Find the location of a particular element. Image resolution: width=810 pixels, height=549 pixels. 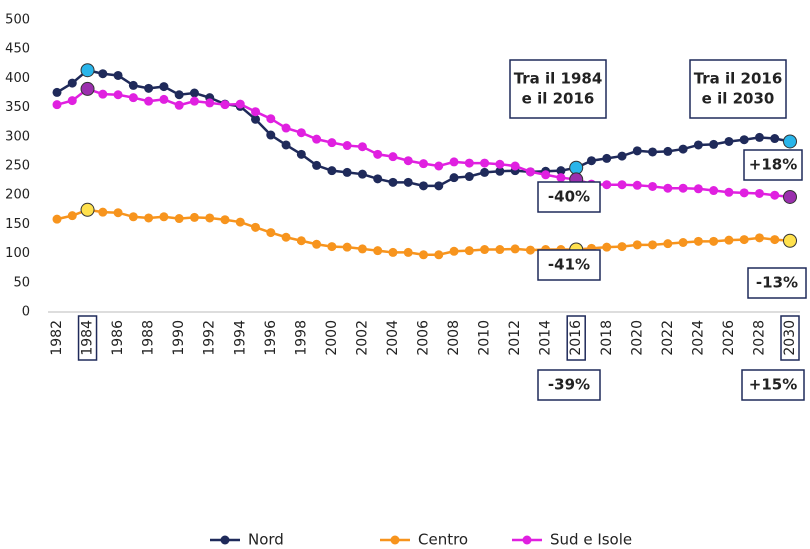

y-tick-label: 300 is located at coordinates (17, 136).